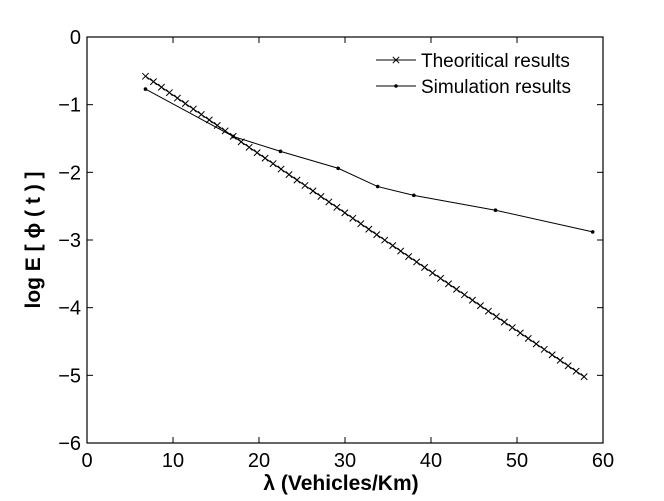 The image size is (664, 501). I want to click on x-tick-label: 10, so click(173, 461).